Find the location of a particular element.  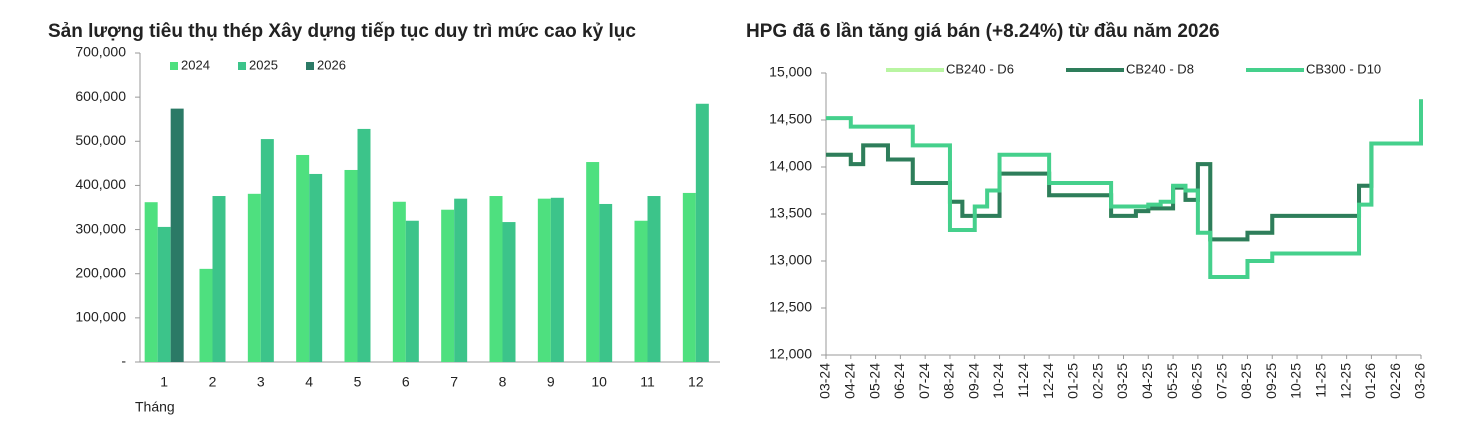

x-tick-label: 09-24 is located at coordinates (973, 381).